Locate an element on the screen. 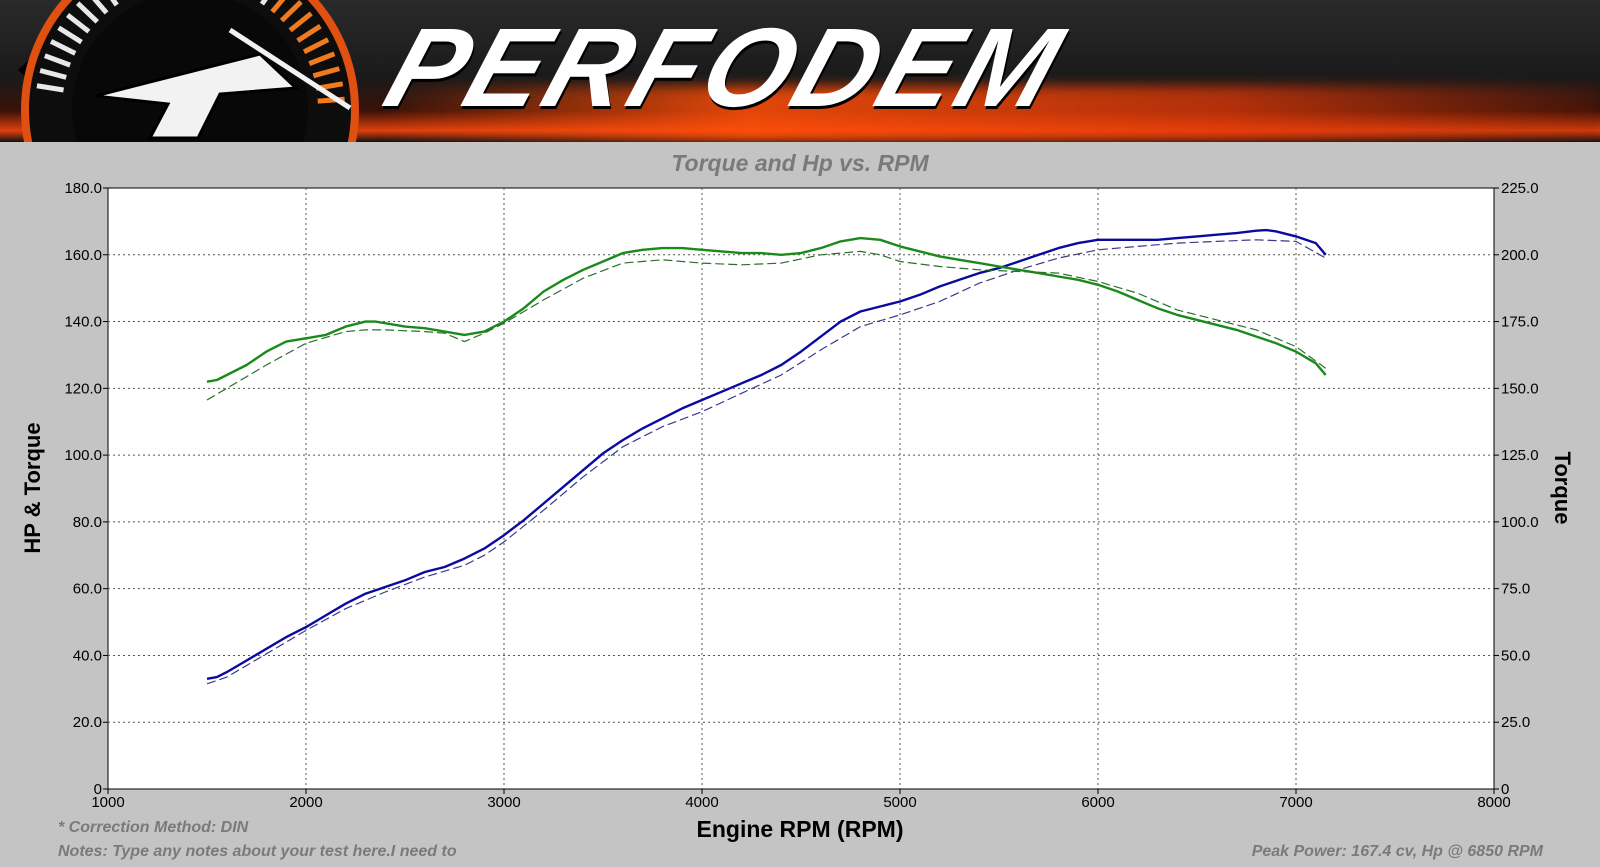 This screenshot has width=1600, height=867. y-tick-label: 40.0 is located at coordinates (87, 655).